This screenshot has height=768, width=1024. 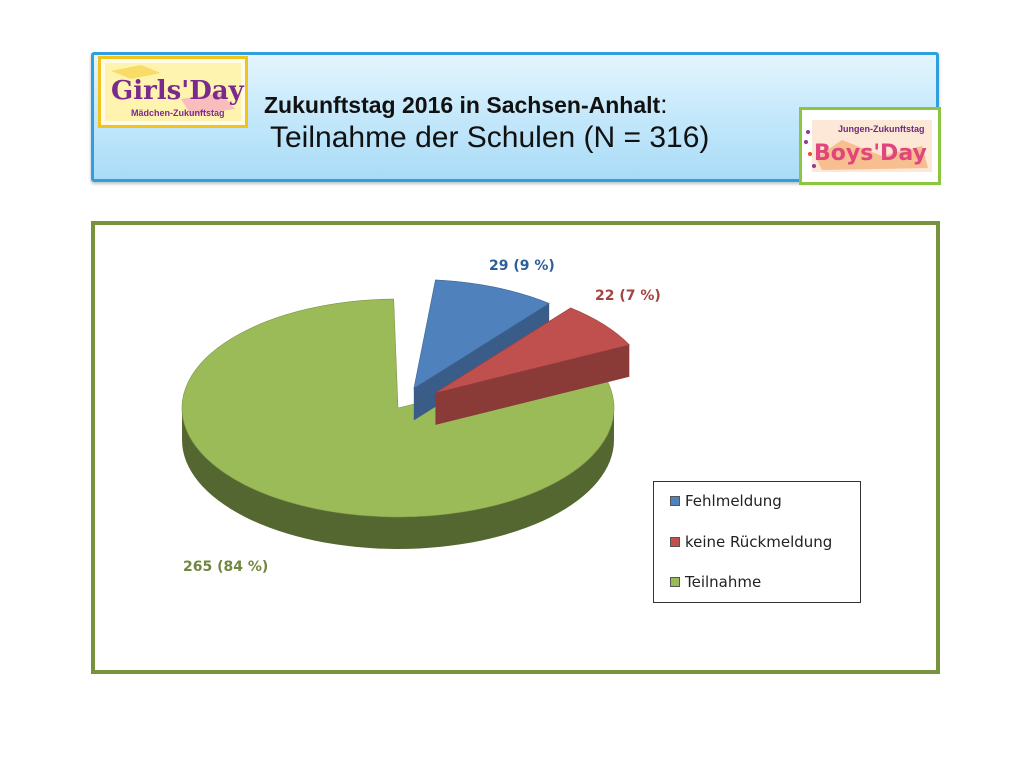 I want to click on boys-day-logo-graphic: Jungen-Zukunftstag Boys'Day, so click(x=868, y=146).